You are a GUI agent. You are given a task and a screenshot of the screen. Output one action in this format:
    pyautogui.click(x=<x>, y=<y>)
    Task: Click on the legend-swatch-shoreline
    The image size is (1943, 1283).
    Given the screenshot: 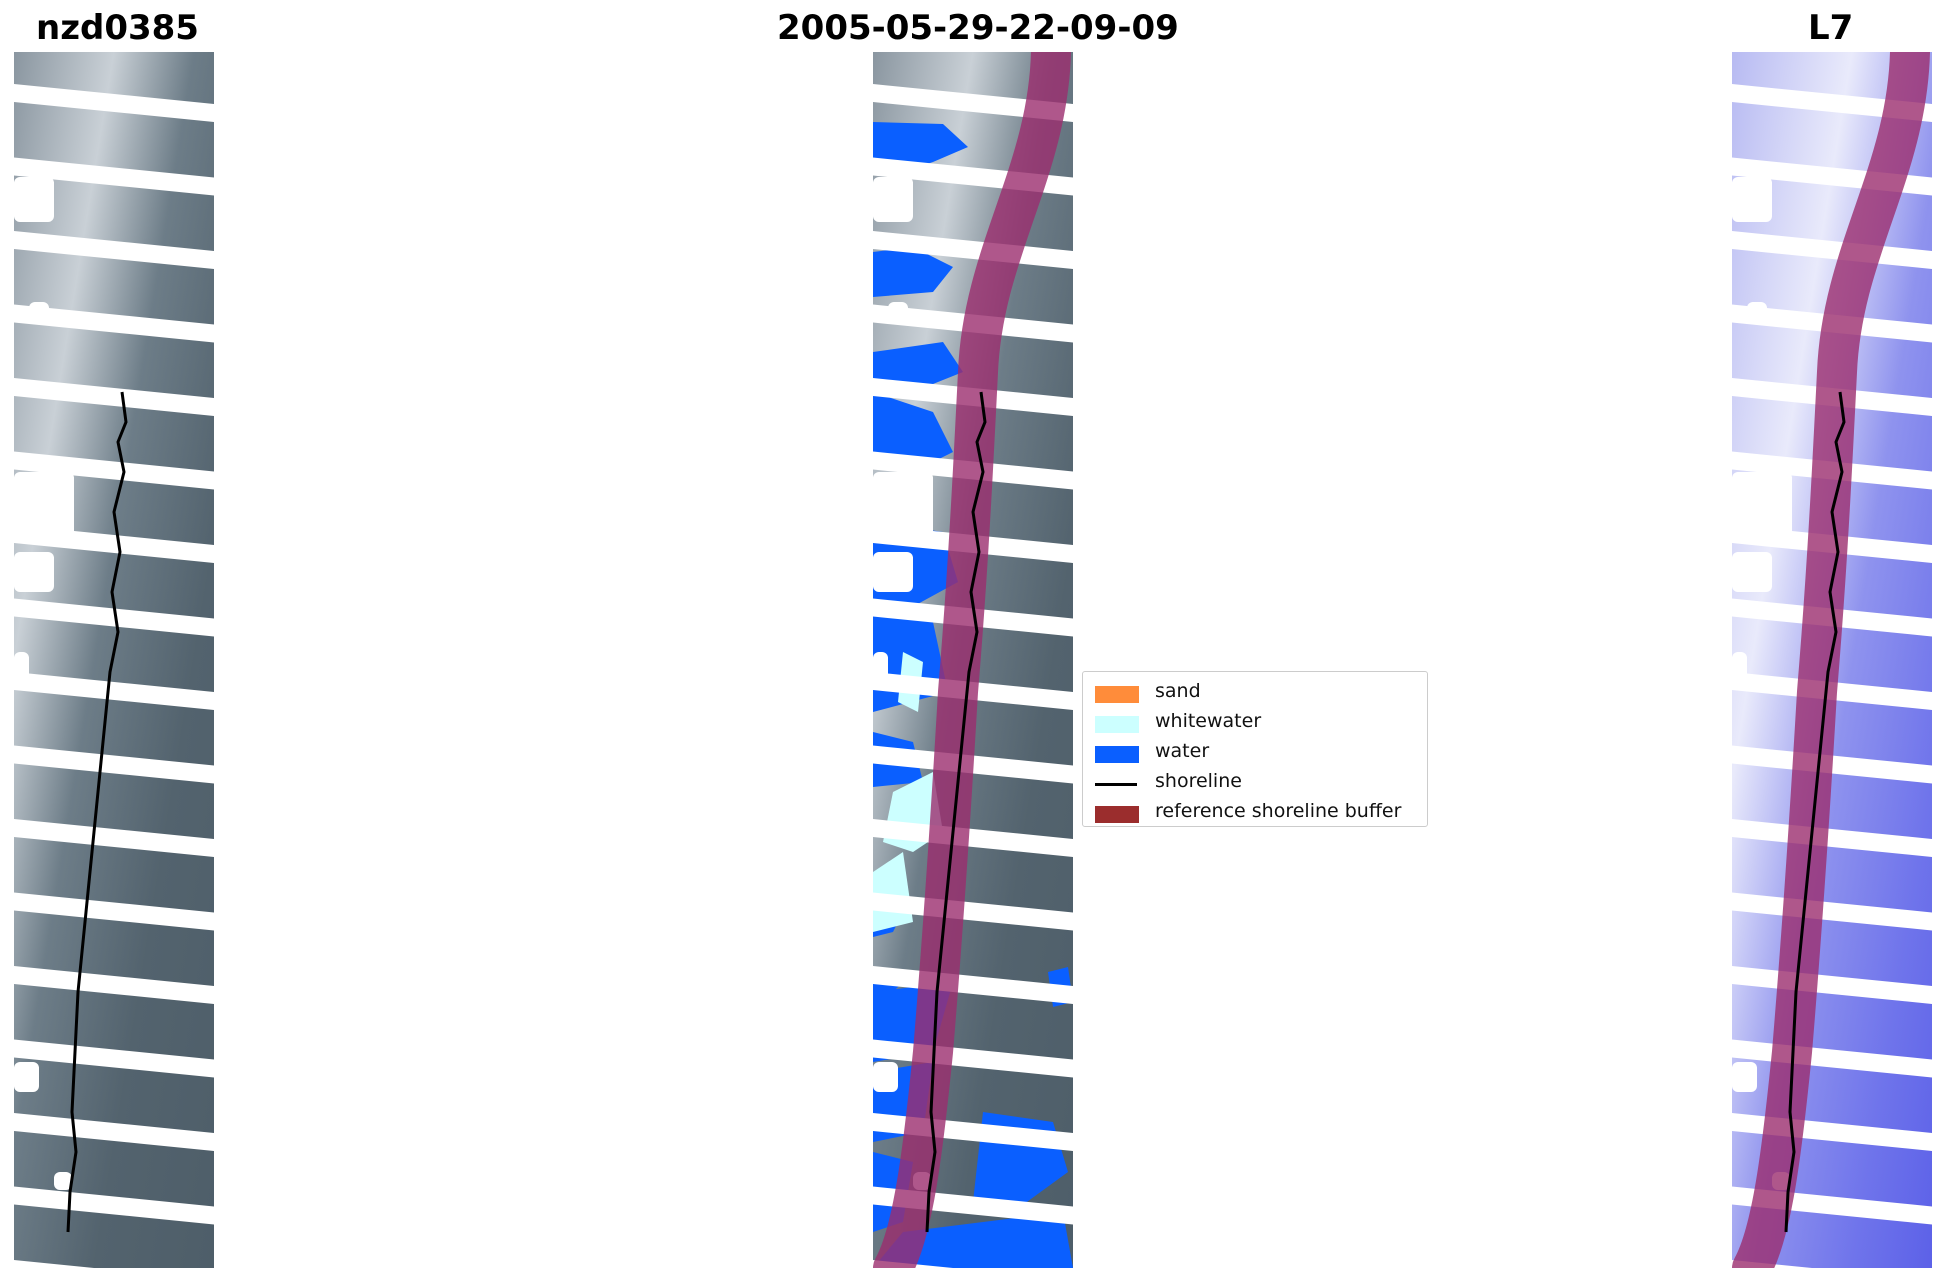 What is the action you would take?
    pyautogui.click(x=1116, y=784)
    